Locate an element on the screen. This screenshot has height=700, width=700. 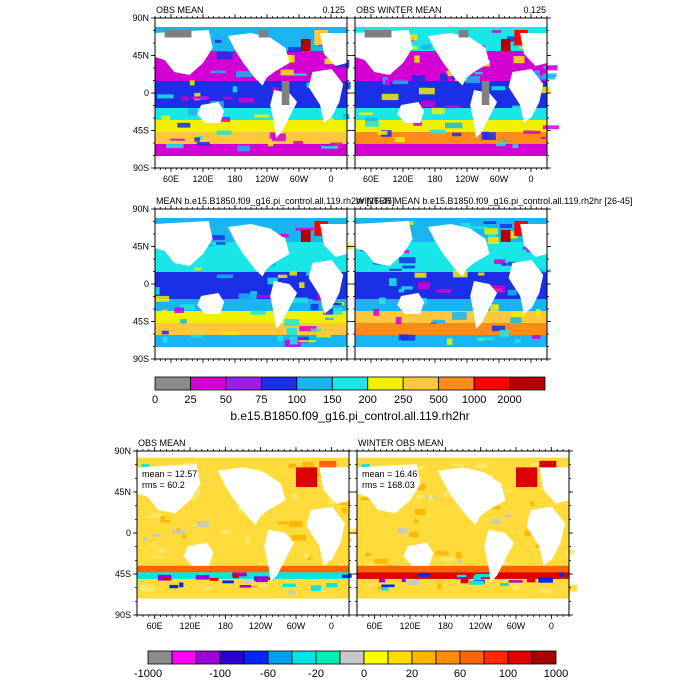
colorbar-label: 200 is located at coordinates (368, 400).